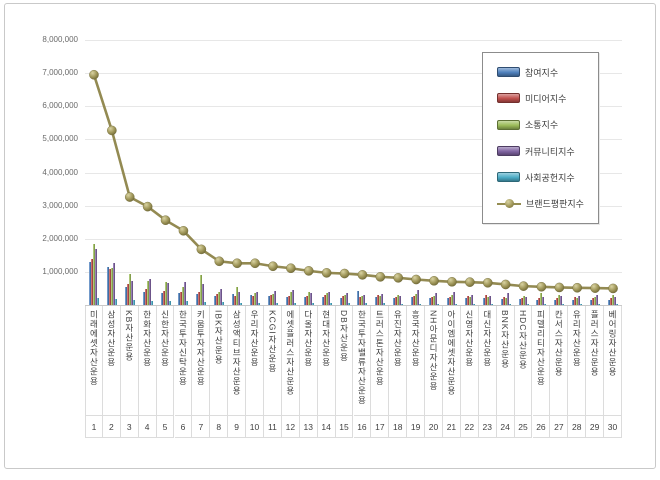 The height and width of the screenshot is (480, 660). I want to click on legend-item-media: 미디어지수, so click(547, 98).